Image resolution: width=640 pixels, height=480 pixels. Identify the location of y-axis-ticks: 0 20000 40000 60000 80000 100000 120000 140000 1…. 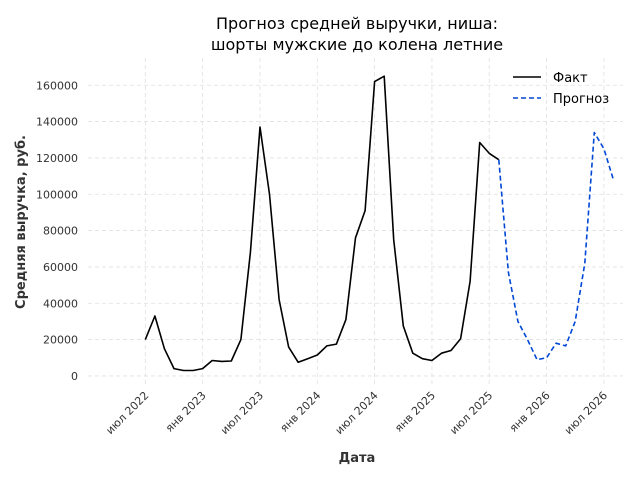
(57, 231).